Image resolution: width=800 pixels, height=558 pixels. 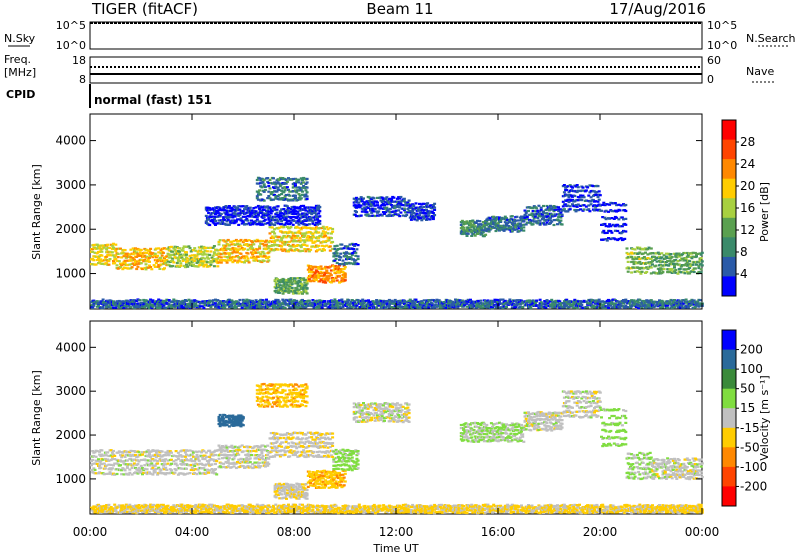 What do you see at coordinates (144, 9) in the screenshot?
I see `radar-title: TIGER (fitACF)` at bounding box center [144, 9].